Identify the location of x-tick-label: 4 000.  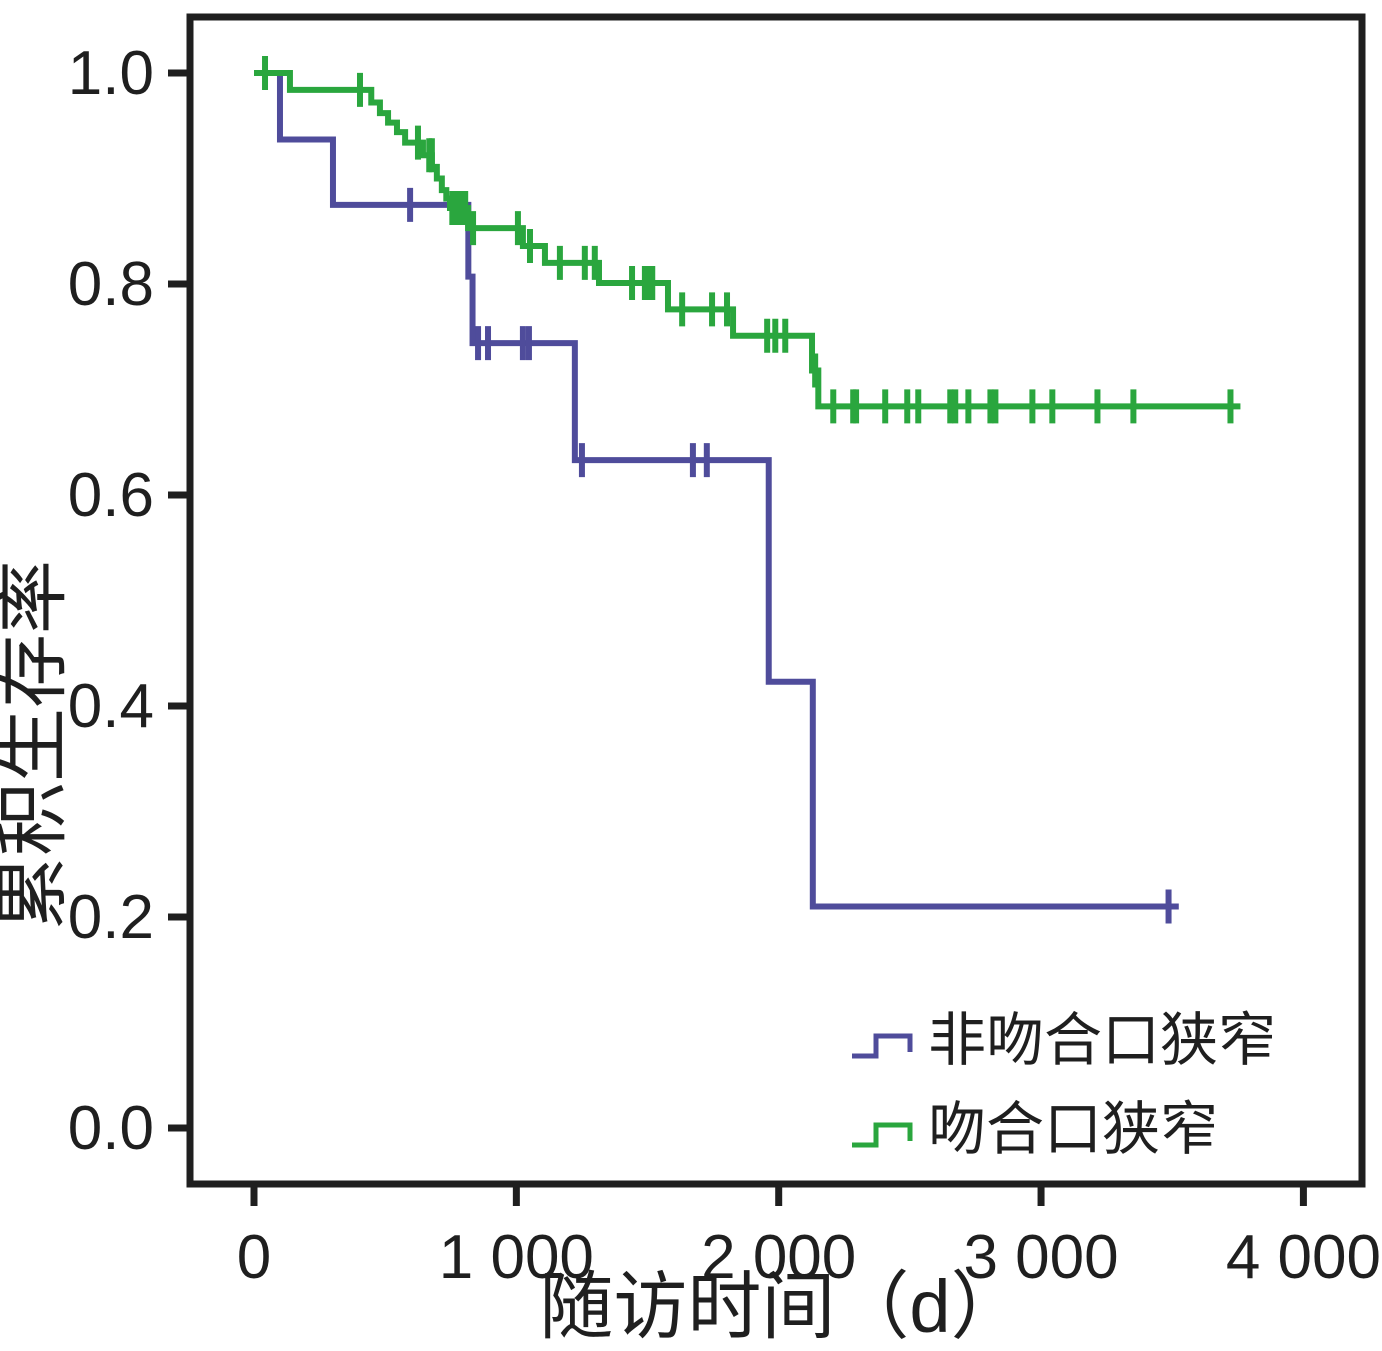
(1303, 1257).